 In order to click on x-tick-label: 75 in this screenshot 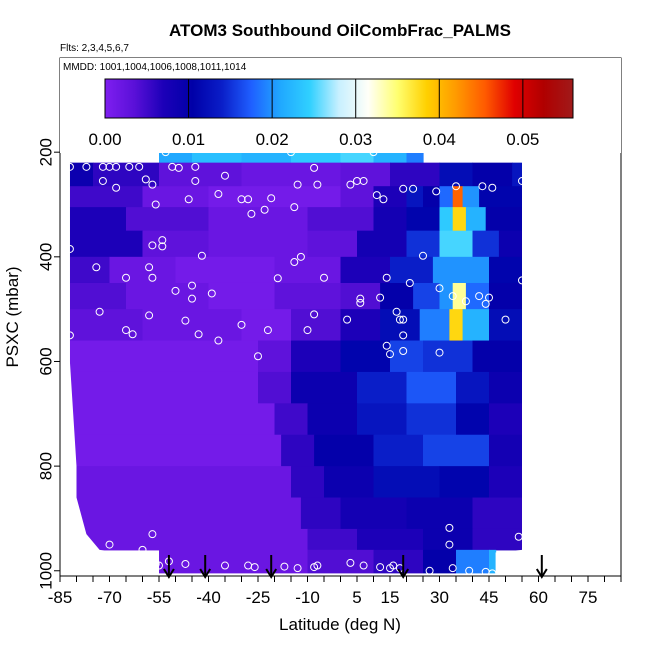, I will do `click(588, 597)`.